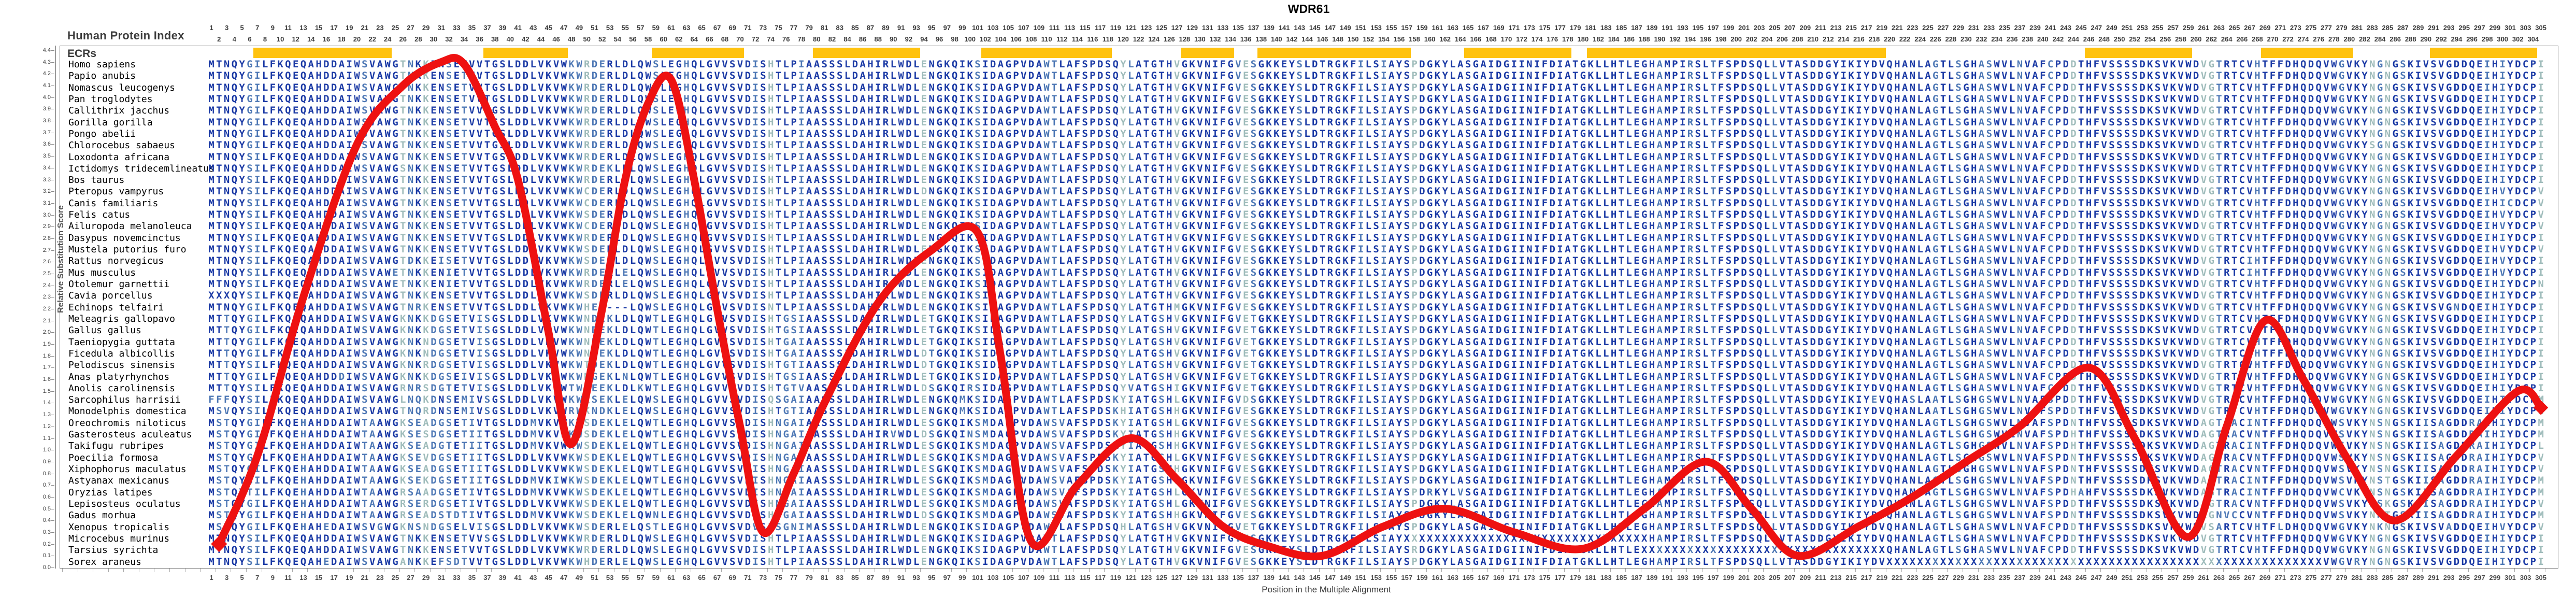  Describe the element at coordinates (1031, 39) in the screenshot. I see `top-position-number: 108` at that location.